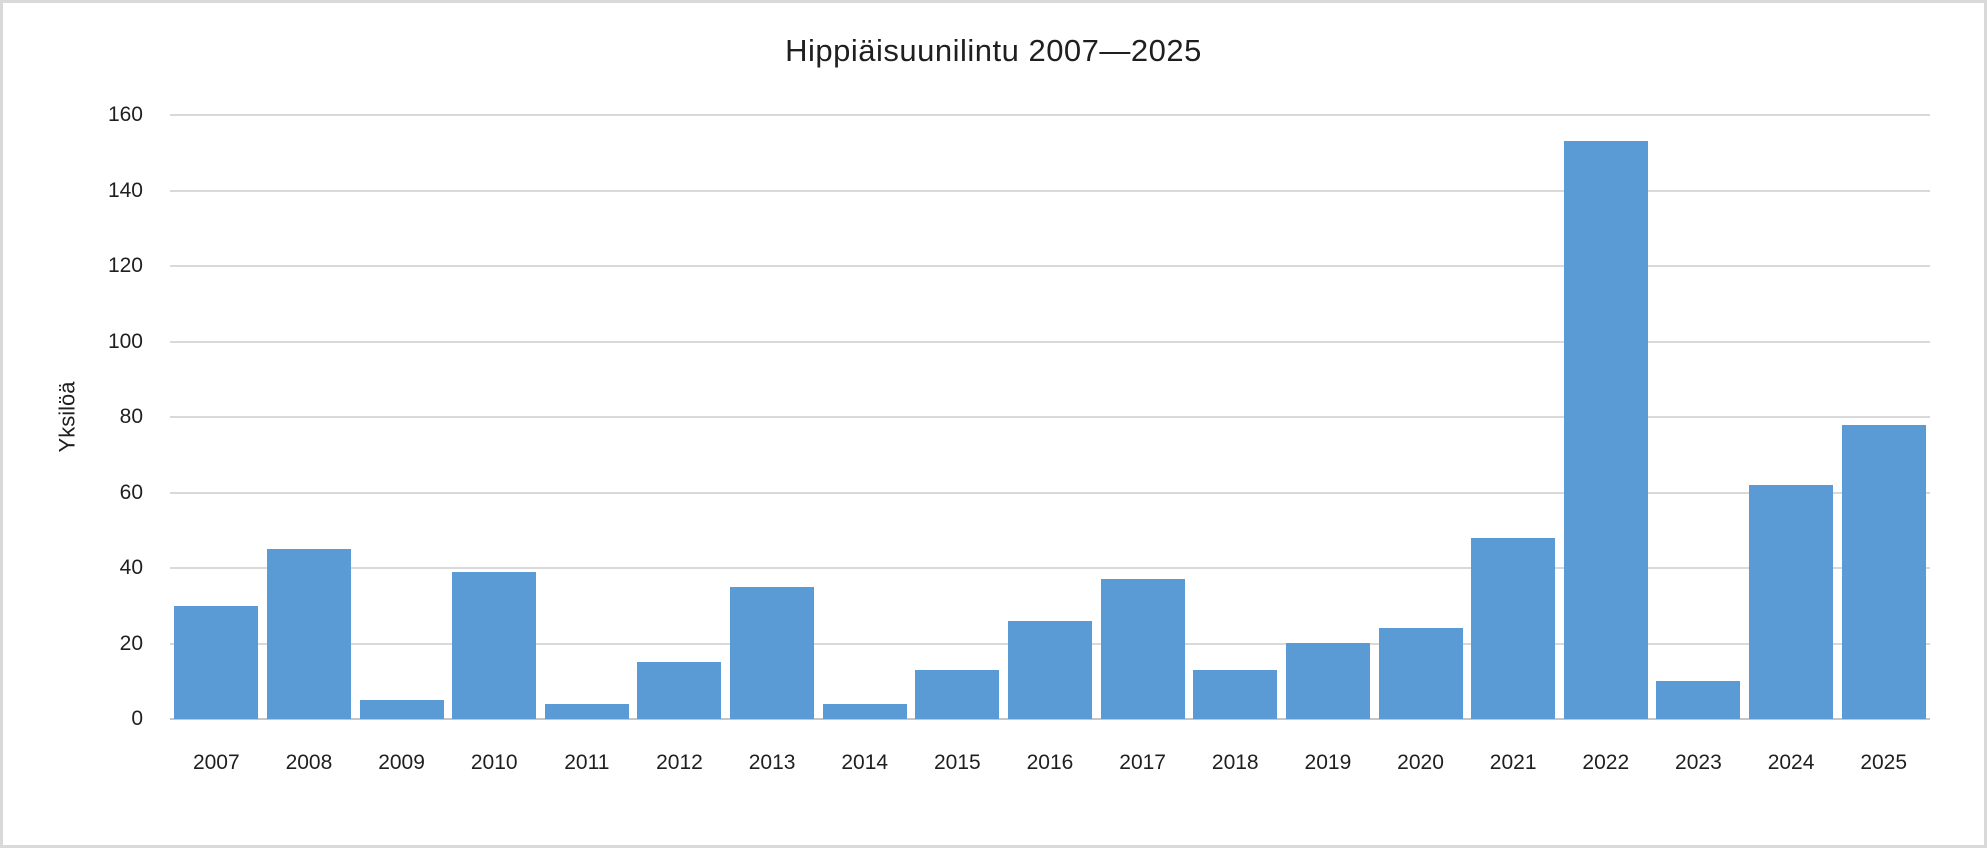  Describe the element at coordinates (1791, 762) in the screenshot. I see `x-tick-label: 2024` at that location.